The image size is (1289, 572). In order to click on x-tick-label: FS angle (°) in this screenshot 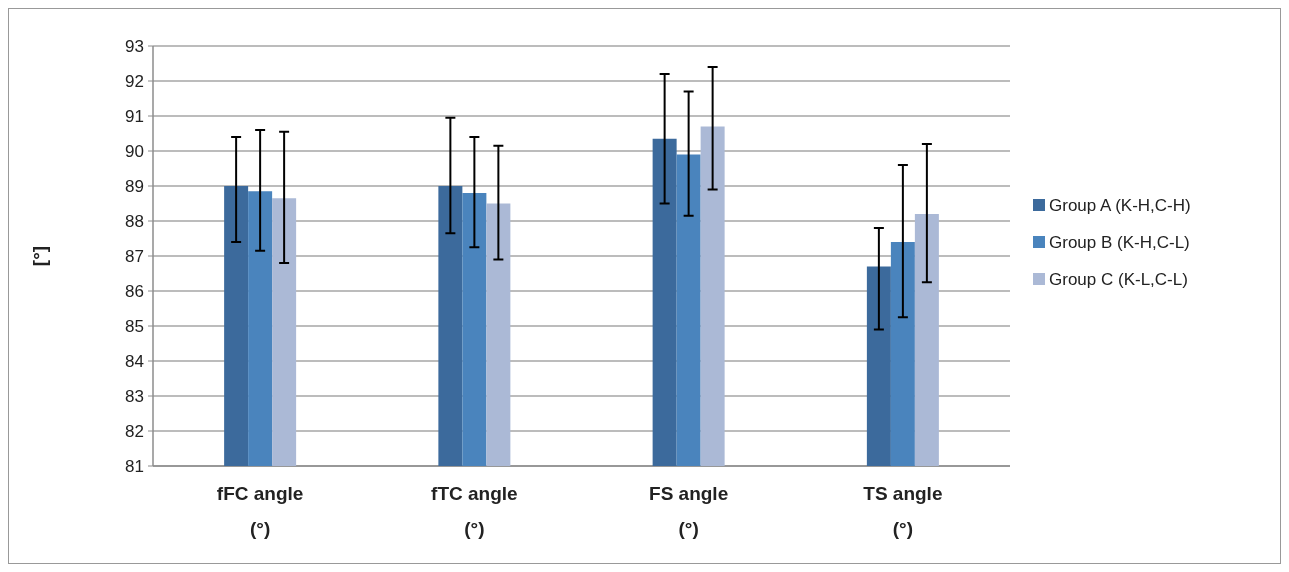, I will do `click(689, 511)`.